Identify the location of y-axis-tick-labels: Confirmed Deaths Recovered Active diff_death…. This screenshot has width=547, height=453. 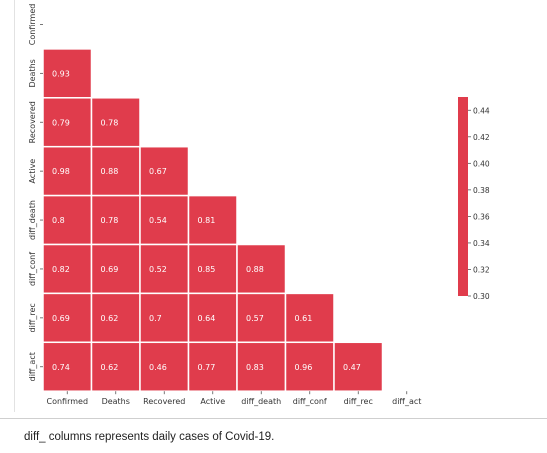
(35, 192).